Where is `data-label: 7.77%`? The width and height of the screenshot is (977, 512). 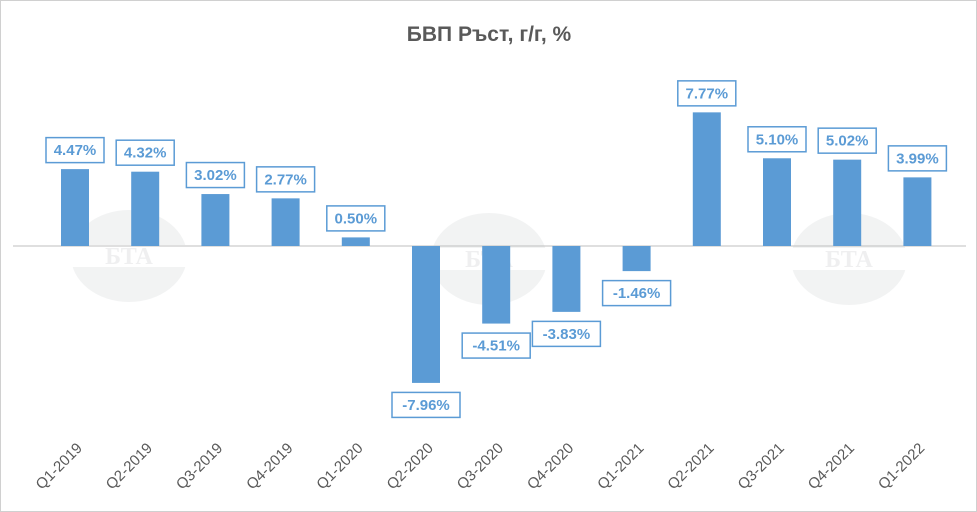
data-label: 7.77% is located at coordinates (707, 93).